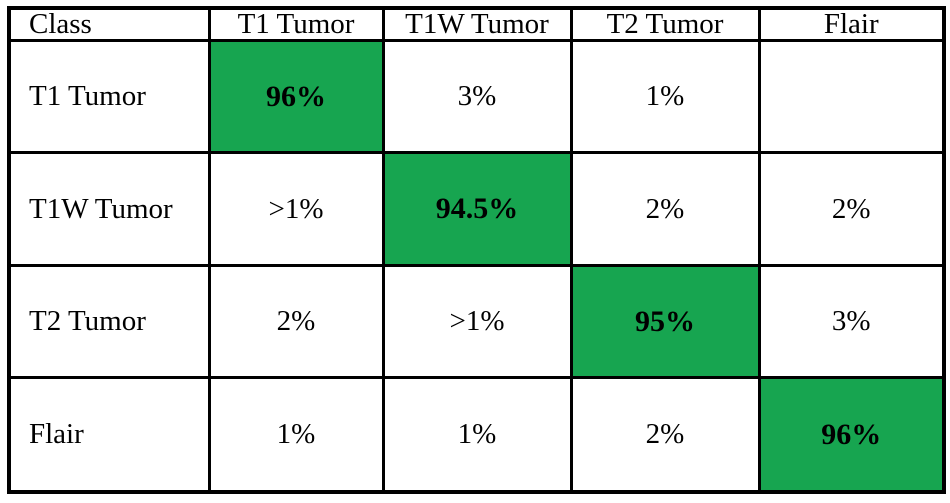  I want to click on cell-t2-vs-t1: 2%, so click(296, 321).